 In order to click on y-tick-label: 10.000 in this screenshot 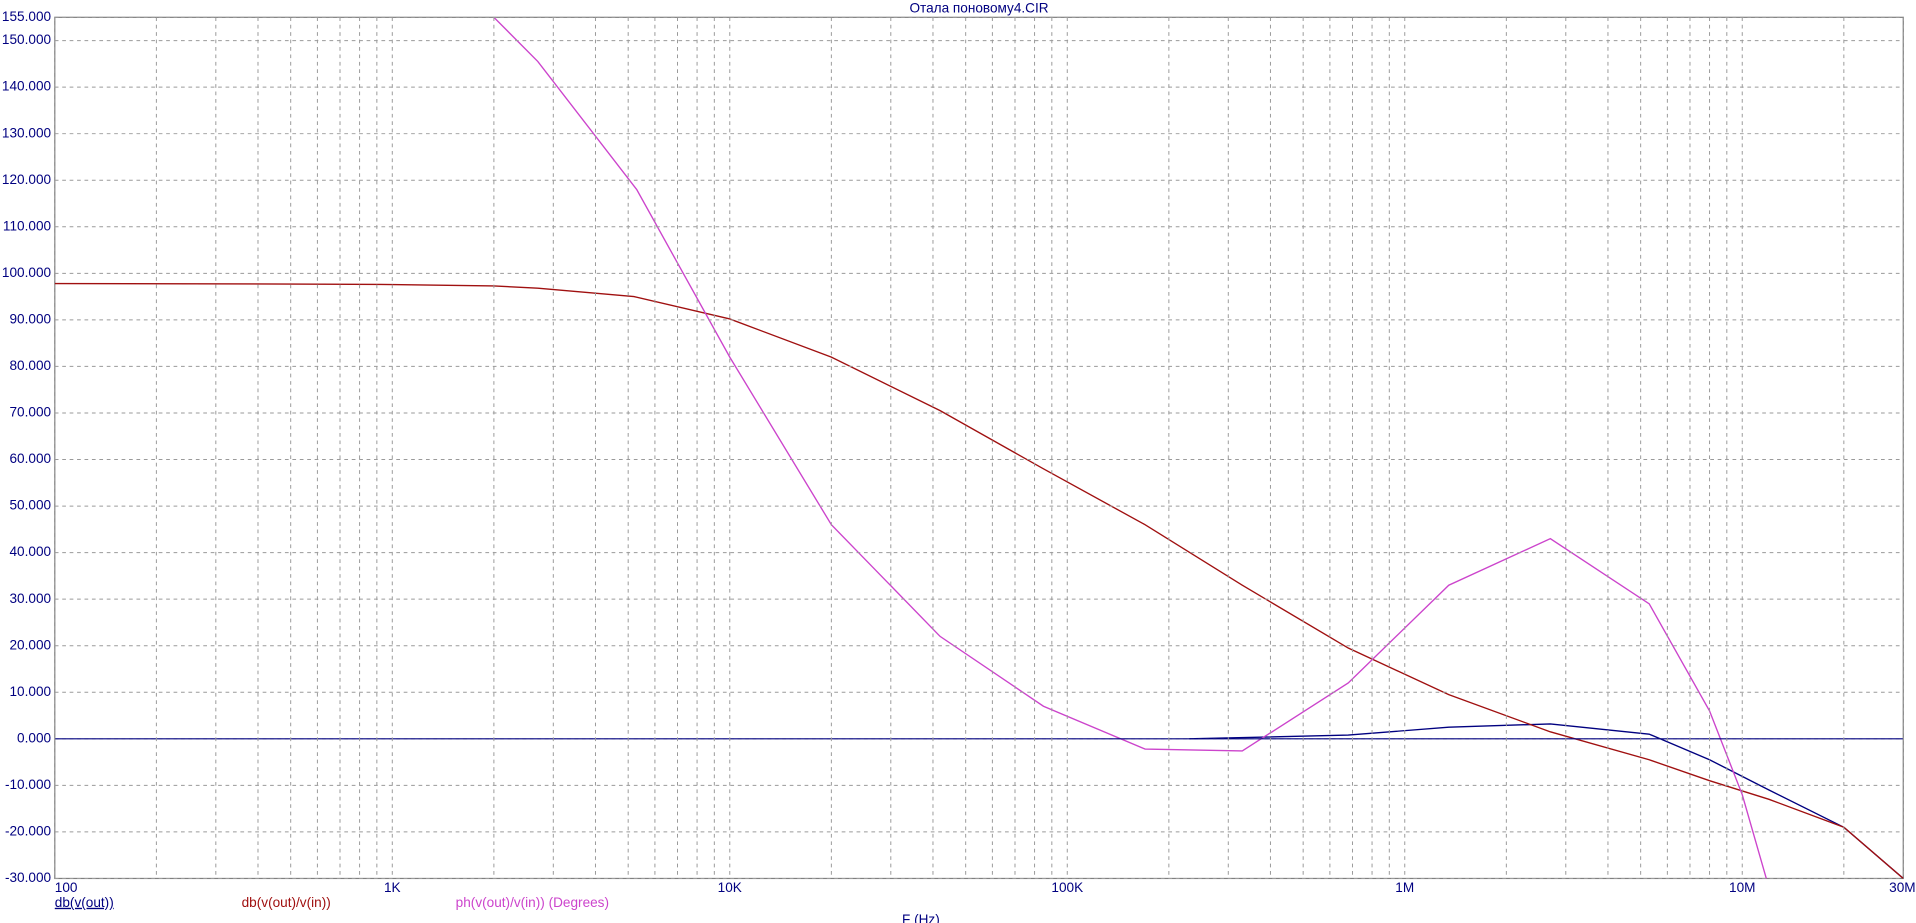, I will do `click(31, 691)`.